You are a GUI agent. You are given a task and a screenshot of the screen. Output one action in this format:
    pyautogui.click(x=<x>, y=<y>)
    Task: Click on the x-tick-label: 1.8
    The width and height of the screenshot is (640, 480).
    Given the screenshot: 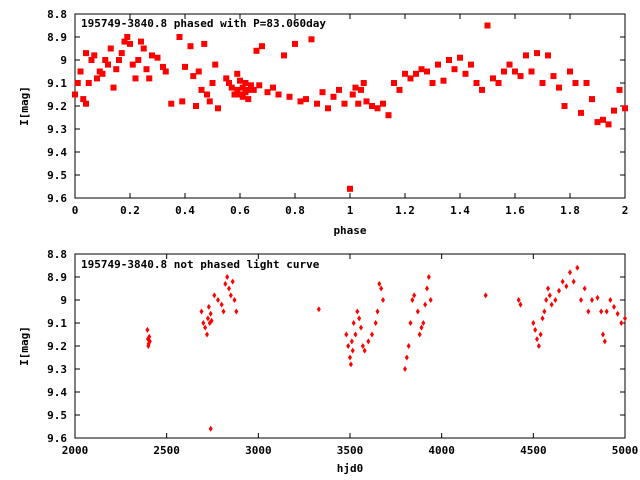 What is the action you would take?
    pyautogui.click(x=570, y=210)
    